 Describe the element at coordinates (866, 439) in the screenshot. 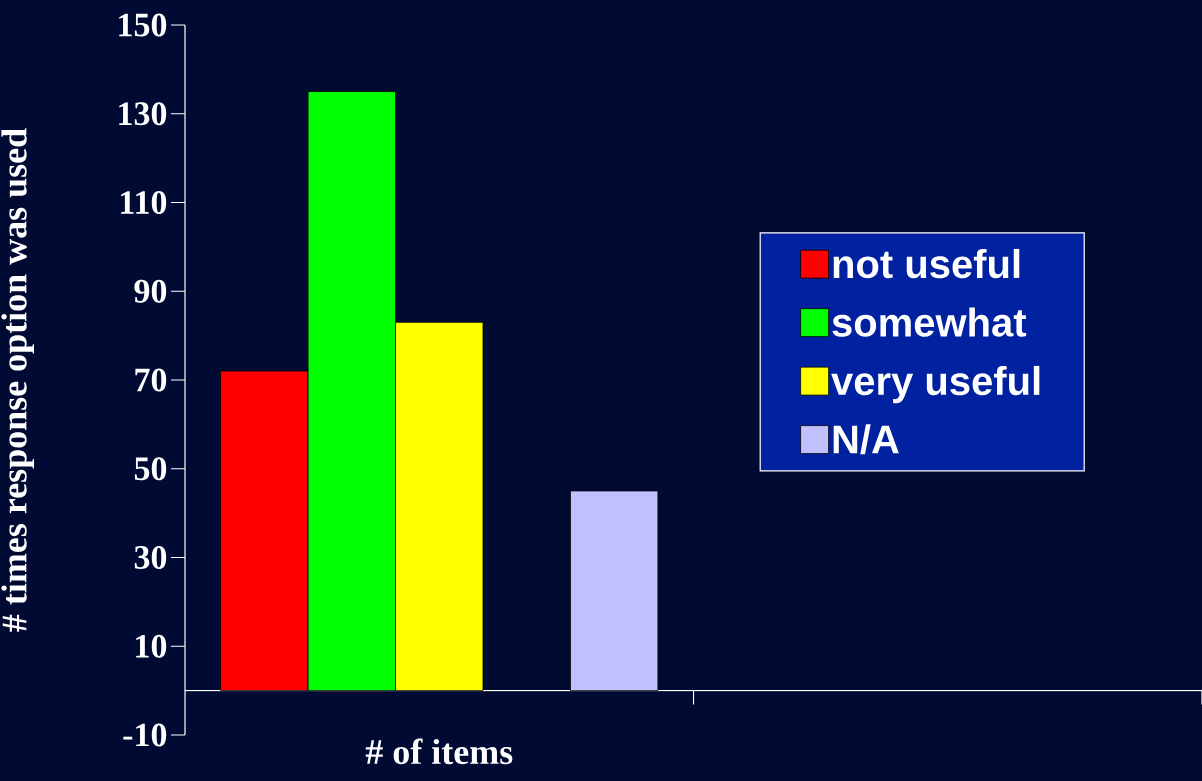

I see `legend-label: N/A` at that location.